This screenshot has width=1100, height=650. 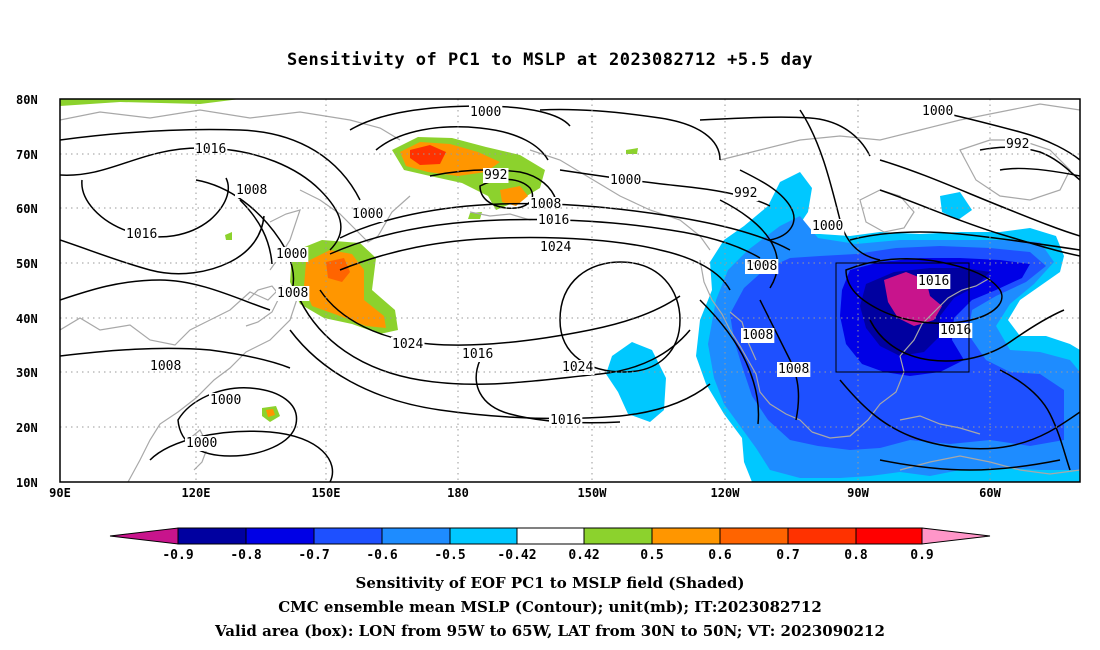 I want to click on shade-na-magenta, so click(x=913, y=299).